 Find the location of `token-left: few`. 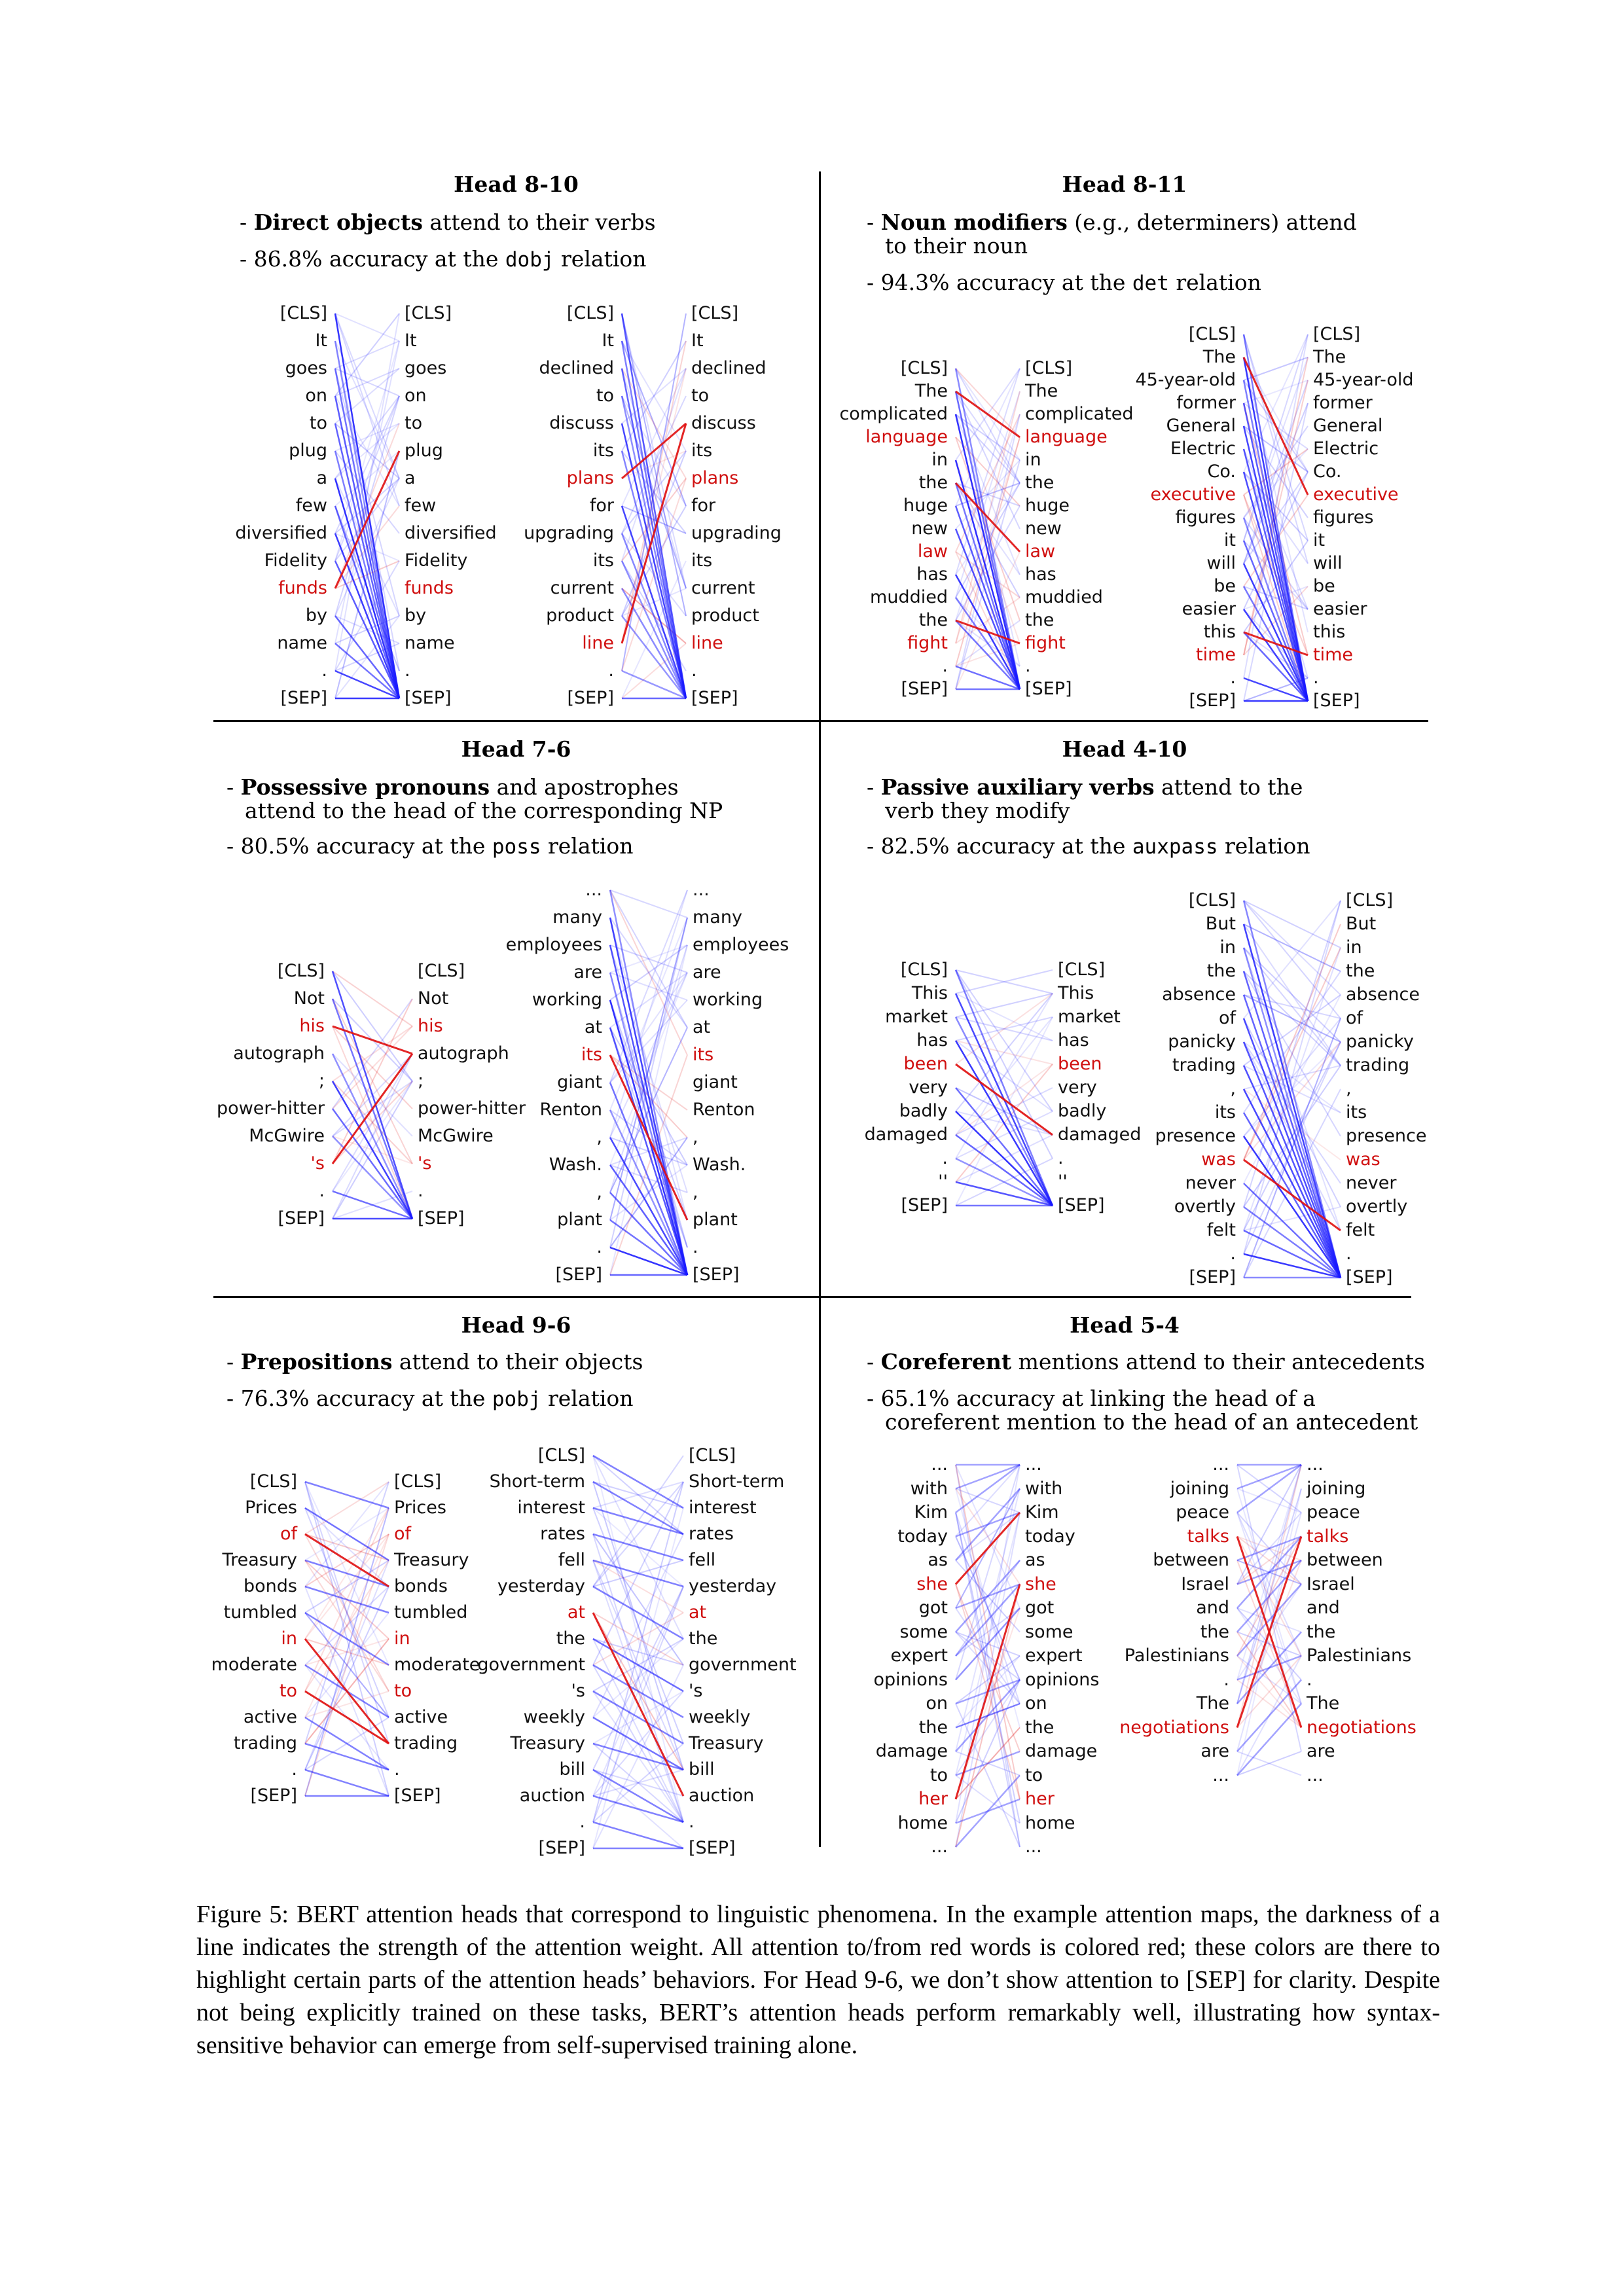

token-left: few is located at coordinates (311, 505).